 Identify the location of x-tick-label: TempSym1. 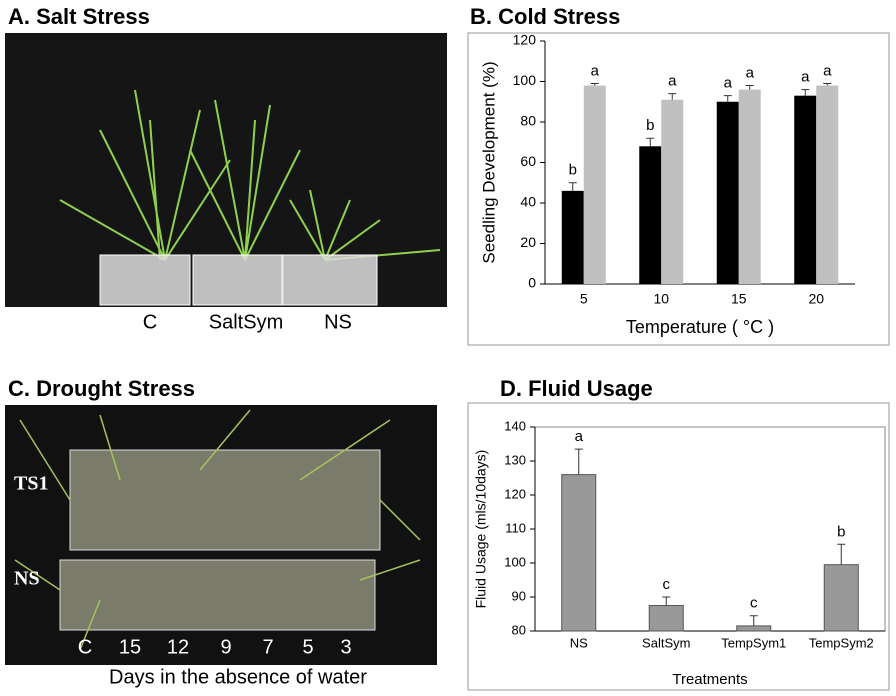
(753, 642).